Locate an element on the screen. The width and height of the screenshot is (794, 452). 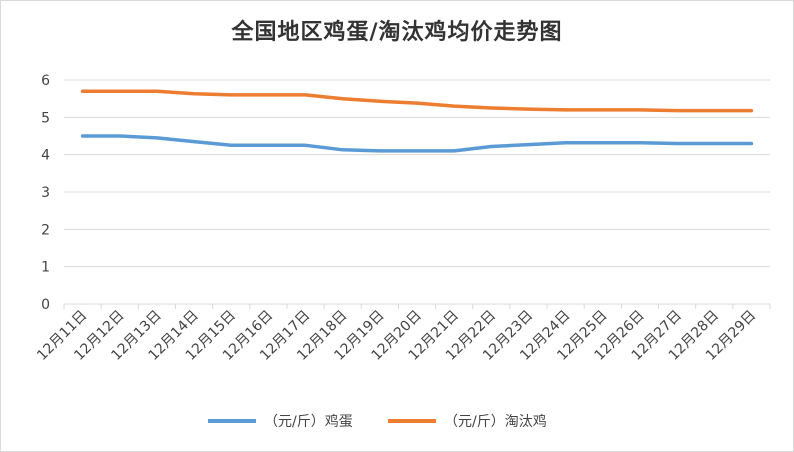
legend-label: （元/斤）淘汰鸡 is located at coordinates (495, 421).